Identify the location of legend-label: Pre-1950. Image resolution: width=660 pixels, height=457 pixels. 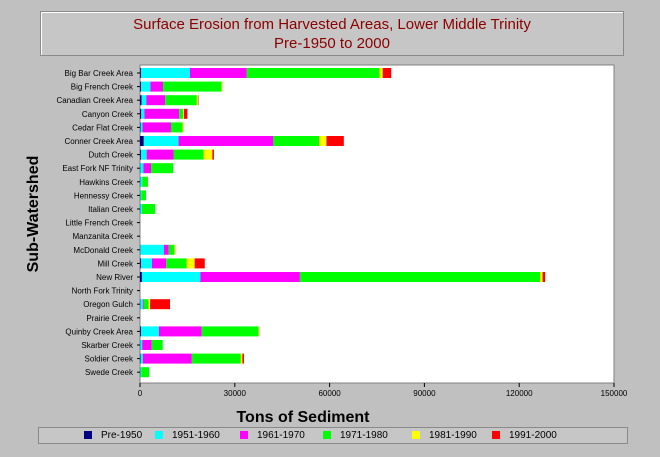
(122, 435).